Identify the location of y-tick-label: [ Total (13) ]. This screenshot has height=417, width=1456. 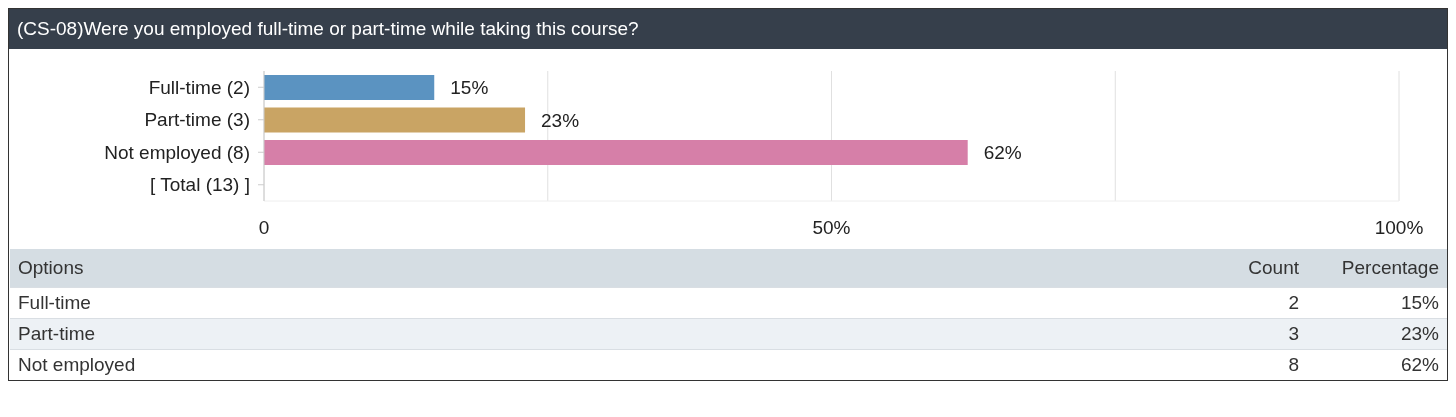
(200, 185).